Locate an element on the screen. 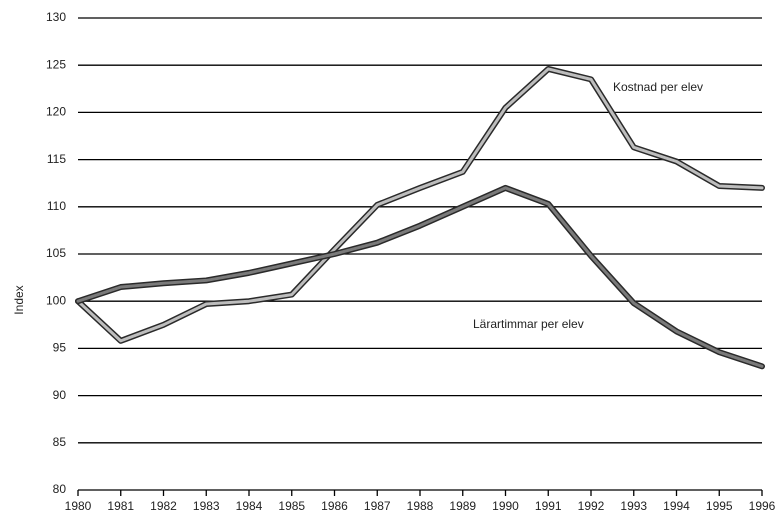 The image size is (777, 522). x-tick-label: 1982 is located at coordinates (163, 506).